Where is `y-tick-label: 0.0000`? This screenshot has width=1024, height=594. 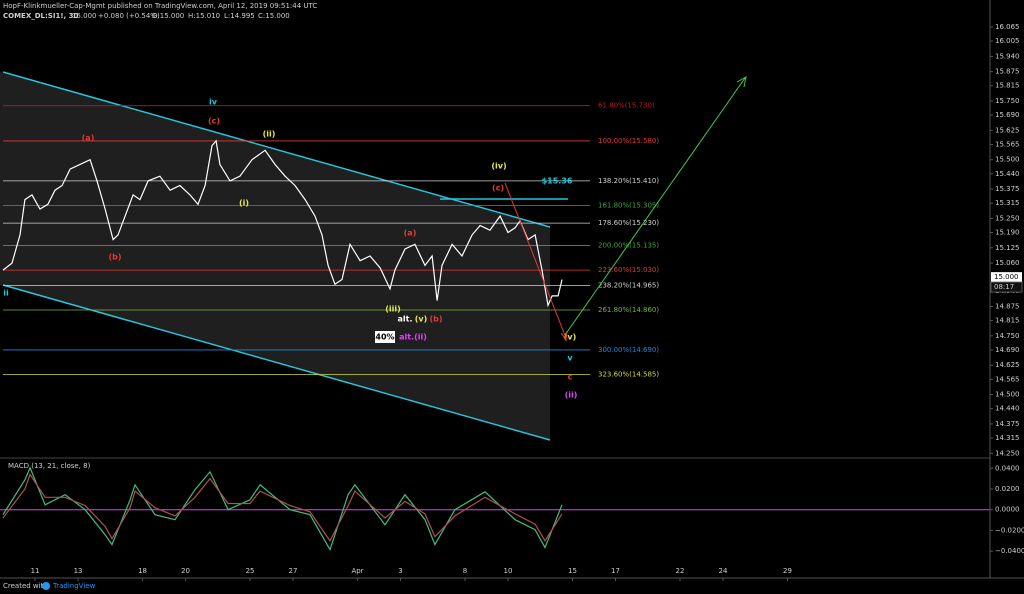 y-tick-label: 0.0000 is located at coordinates (1007, 510).